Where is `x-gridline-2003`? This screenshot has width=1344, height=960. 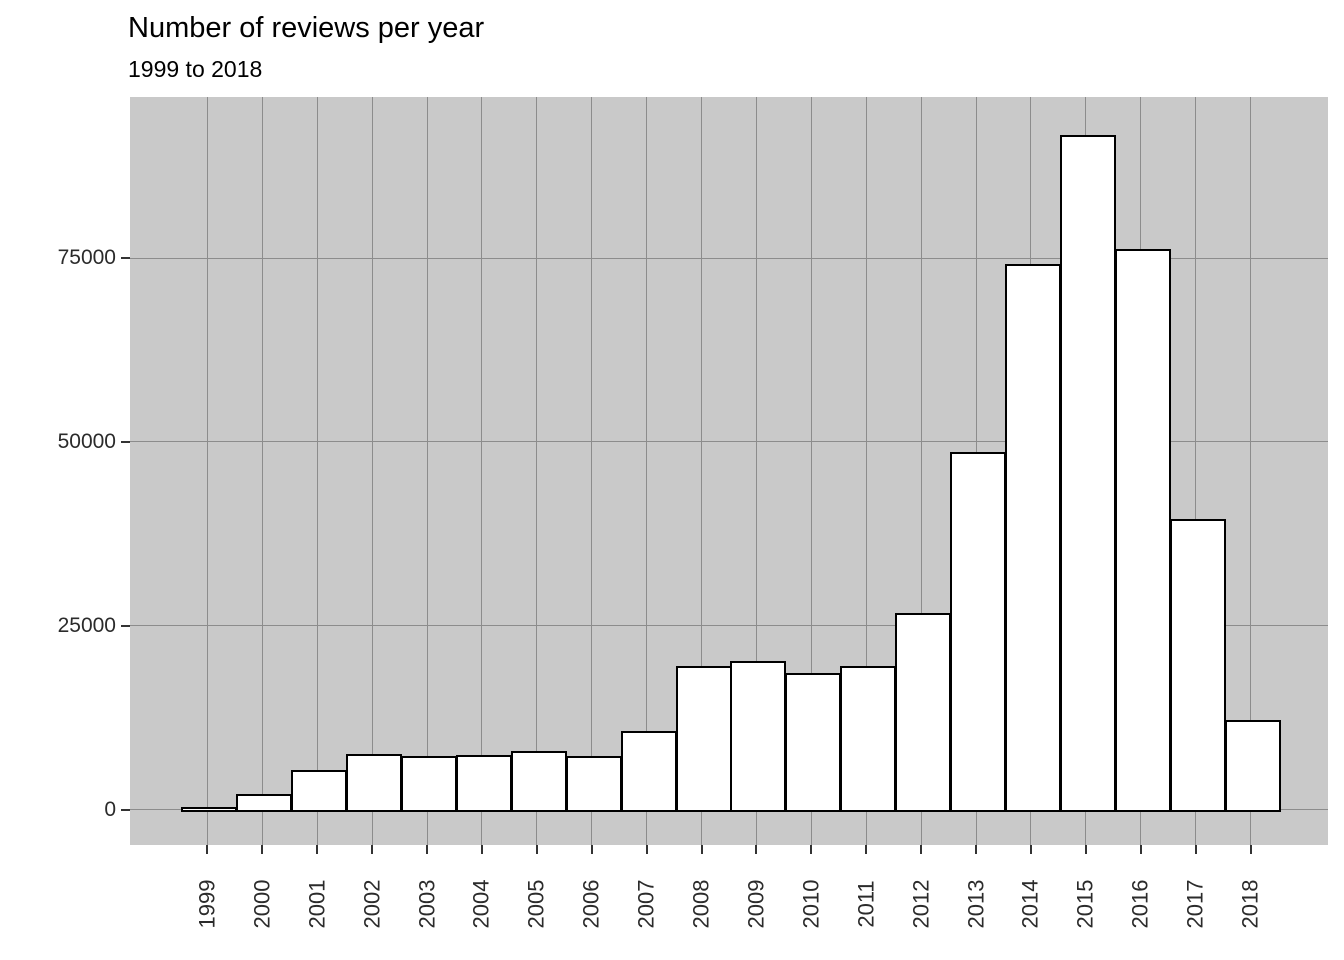
x-gridline-2003 is located at coordinates (427, 471).